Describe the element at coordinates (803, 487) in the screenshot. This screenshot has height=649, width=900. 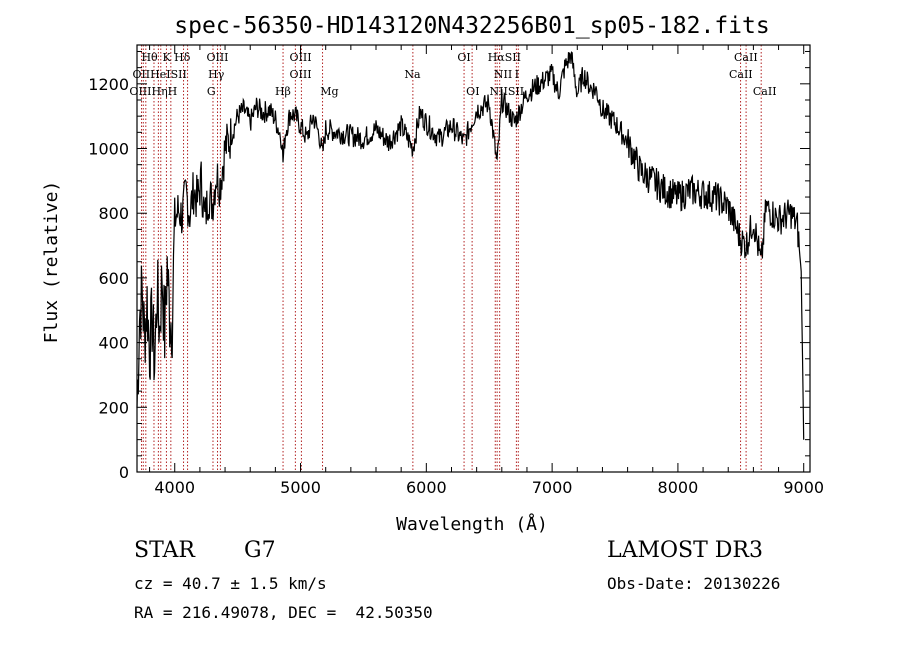
I see `x-tick-label: 9000` at that location.